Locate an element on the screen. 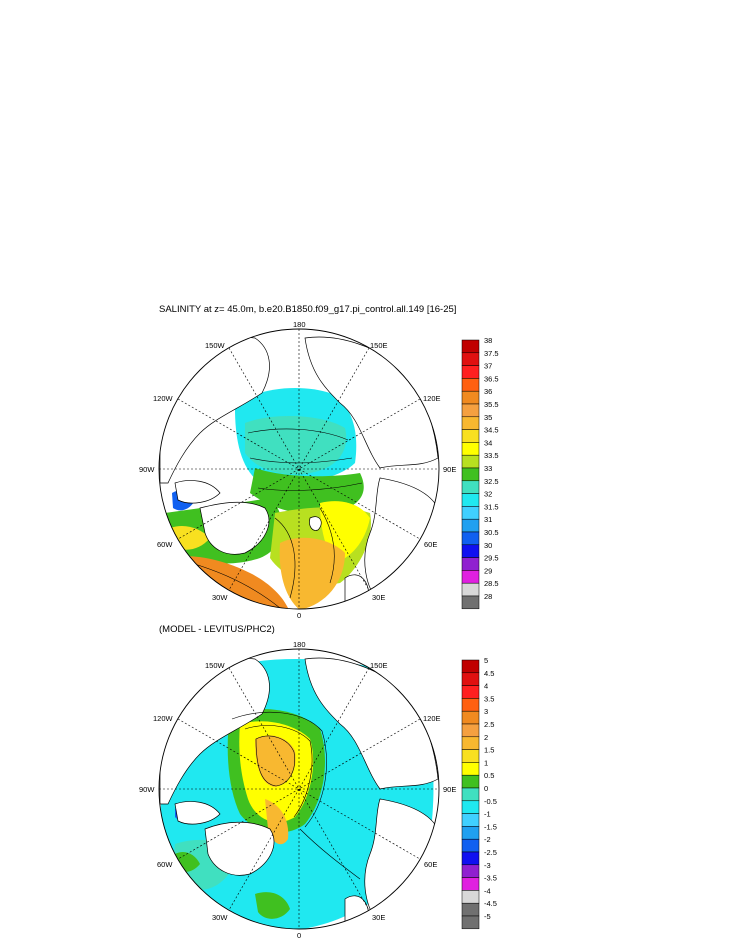 This screenshot has height=945, width=733. colorbar-label: 2 is located at coordinates (486, 737).